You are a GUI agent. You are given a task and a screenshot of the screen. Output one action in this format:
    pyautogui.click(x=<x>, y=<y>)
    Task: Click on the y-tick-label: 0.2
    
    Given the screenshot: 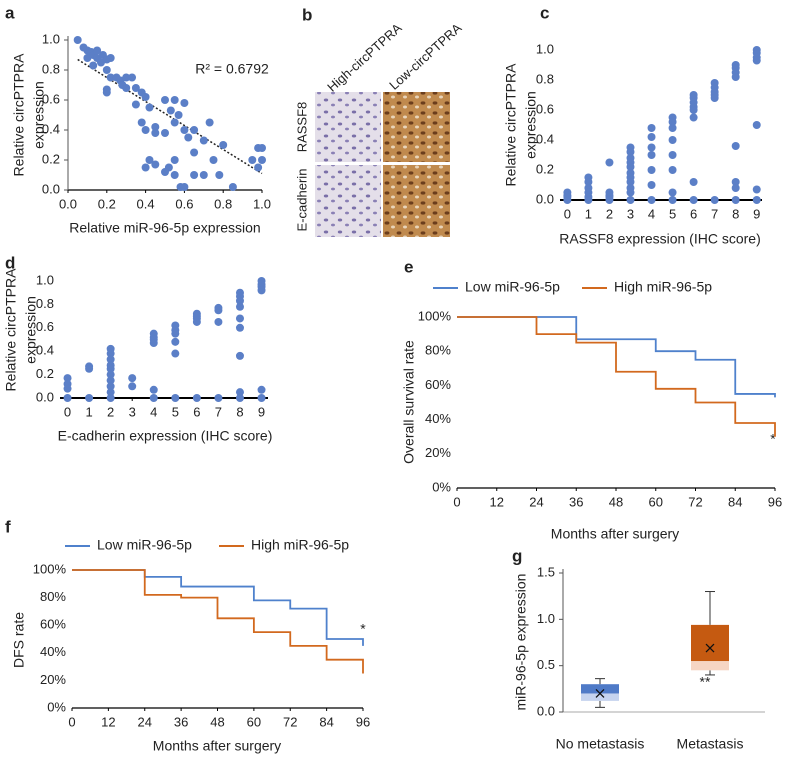 What is the action you would take?
    pyautogui.click(x=545, y=168)
    